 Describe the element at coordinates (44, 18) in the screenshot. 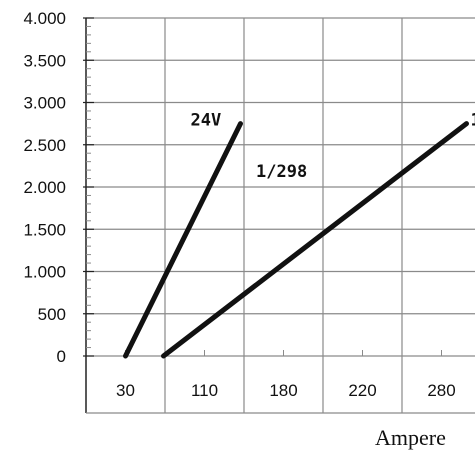

I see `y-tick-label: 4.000` at that location.